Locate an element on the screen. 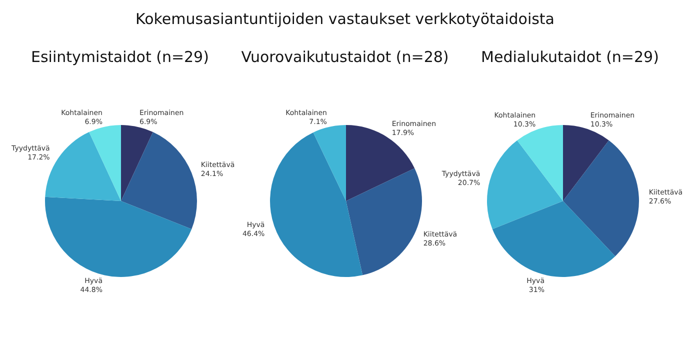 This screenshot has height=345, width=690. chart-title: Vuorovaikutustaidot (n=28) is located at coordinates (345, 57).